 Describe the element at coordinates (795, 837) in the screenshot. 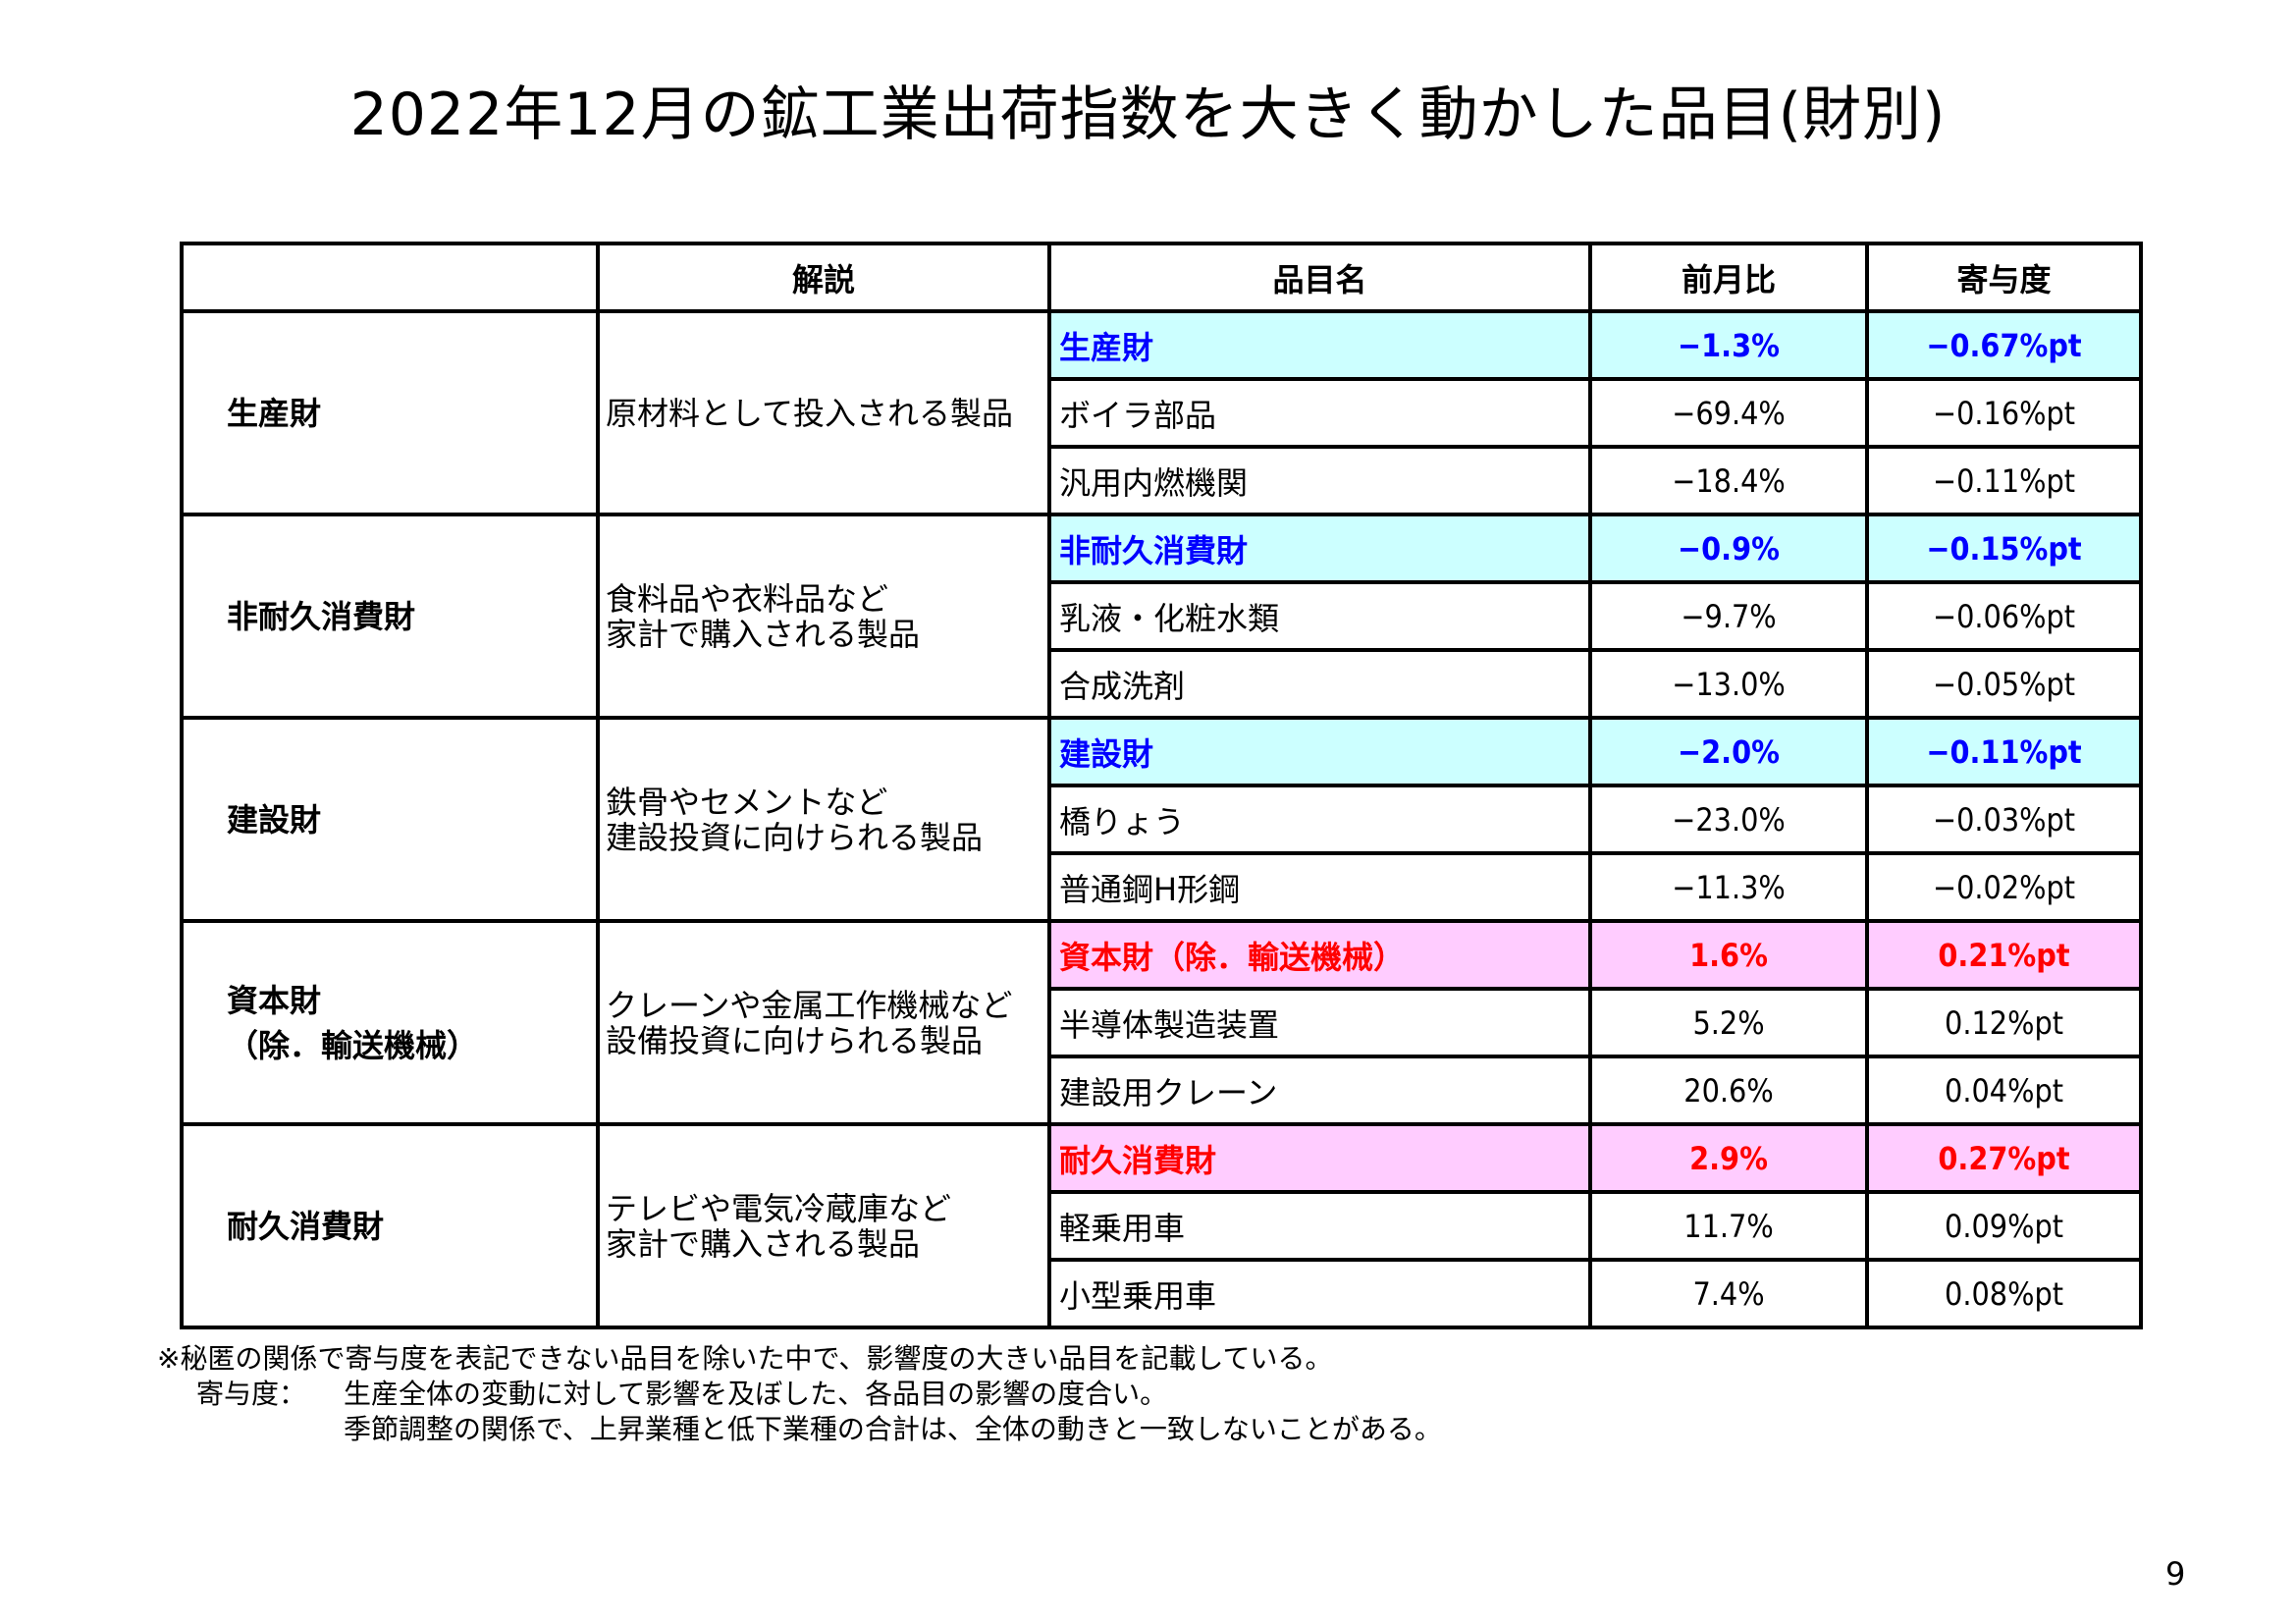

I see `description-text: 建設投資に向けられる製品` at that location.